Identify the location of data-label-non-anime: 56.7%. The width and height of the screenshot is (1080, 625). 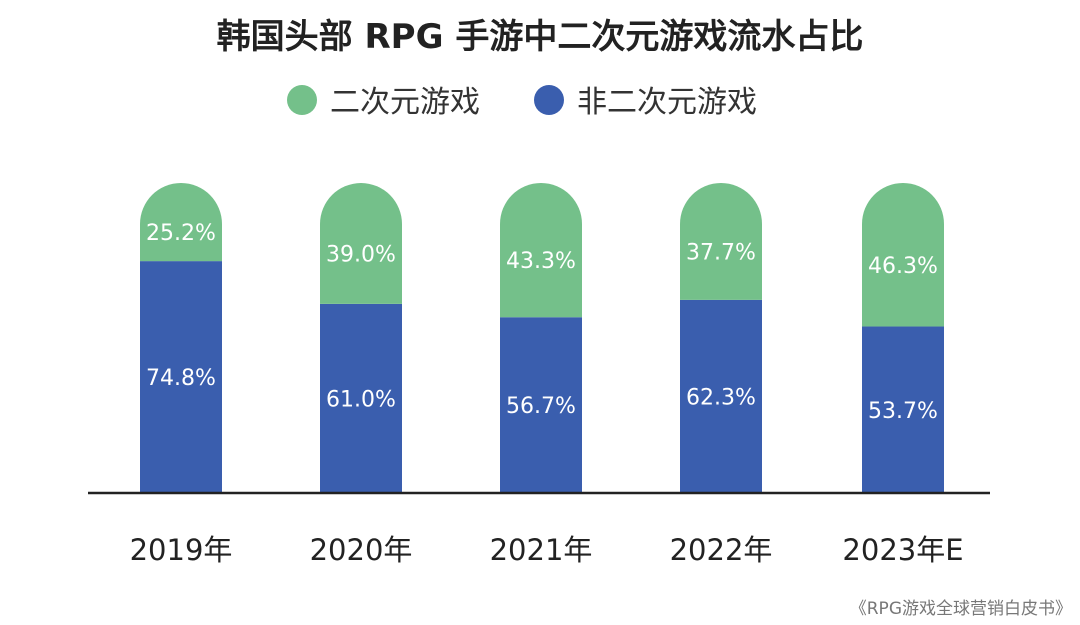
(541, 406).